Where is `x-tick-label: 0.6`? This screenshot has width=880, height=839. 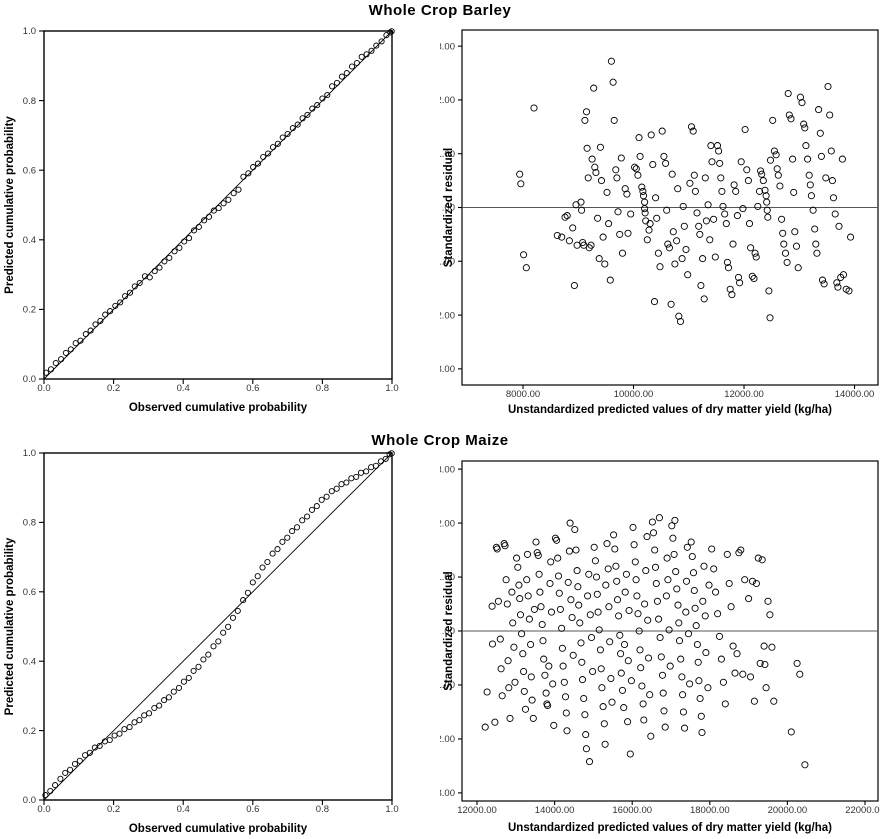 x-tick-label: 0.6 is located at coordinates (252, 388).